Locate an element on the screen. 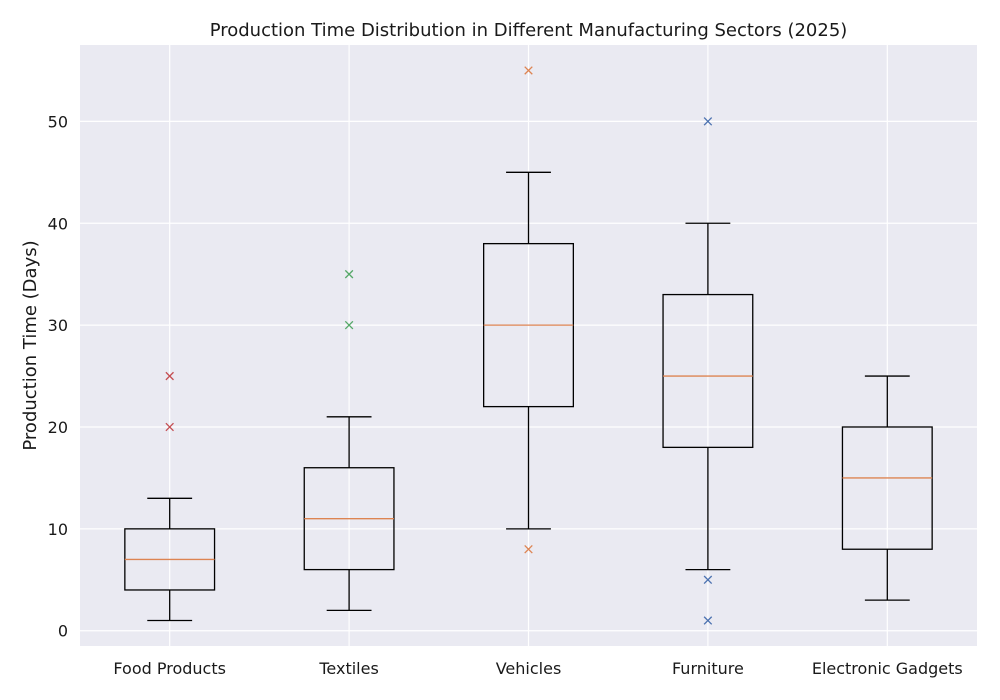 The width and height of the screenshot is (1000, 700). x-tick-label: Food Products is located at coordinates (169, 668).